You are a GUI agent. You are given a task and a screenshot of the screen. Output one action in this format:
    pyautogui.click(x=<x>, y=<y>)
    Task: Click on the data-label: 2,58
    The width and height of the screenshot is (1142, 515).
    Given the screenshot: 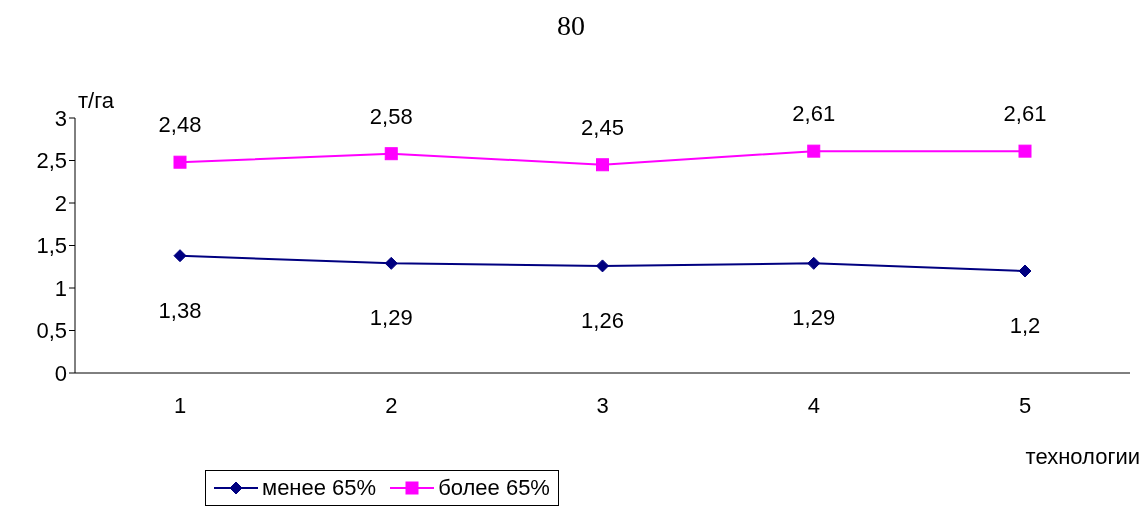 What is the action you would take?
    pyautogui.click(x=391, y=116)
    